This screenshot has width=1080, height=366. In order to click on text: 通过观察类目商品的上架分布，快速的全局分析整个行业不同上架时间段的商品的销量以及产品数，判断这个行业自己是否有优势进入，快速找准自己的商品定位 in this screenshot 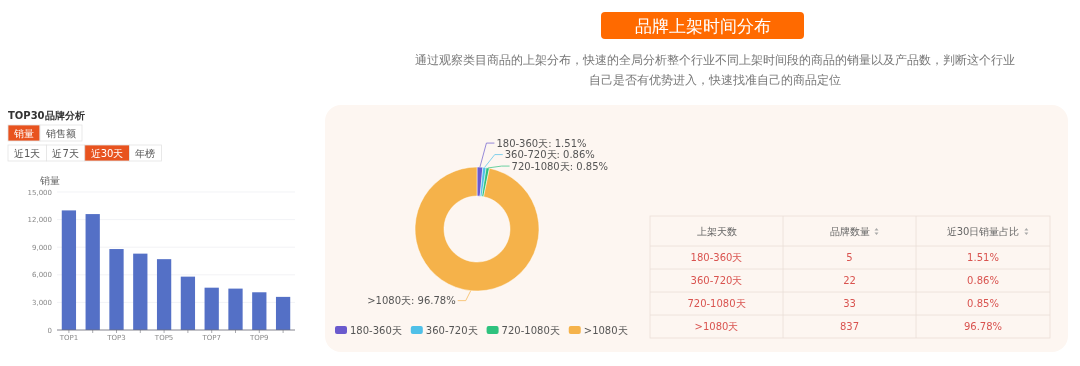, I will do `click(715, 70)`.